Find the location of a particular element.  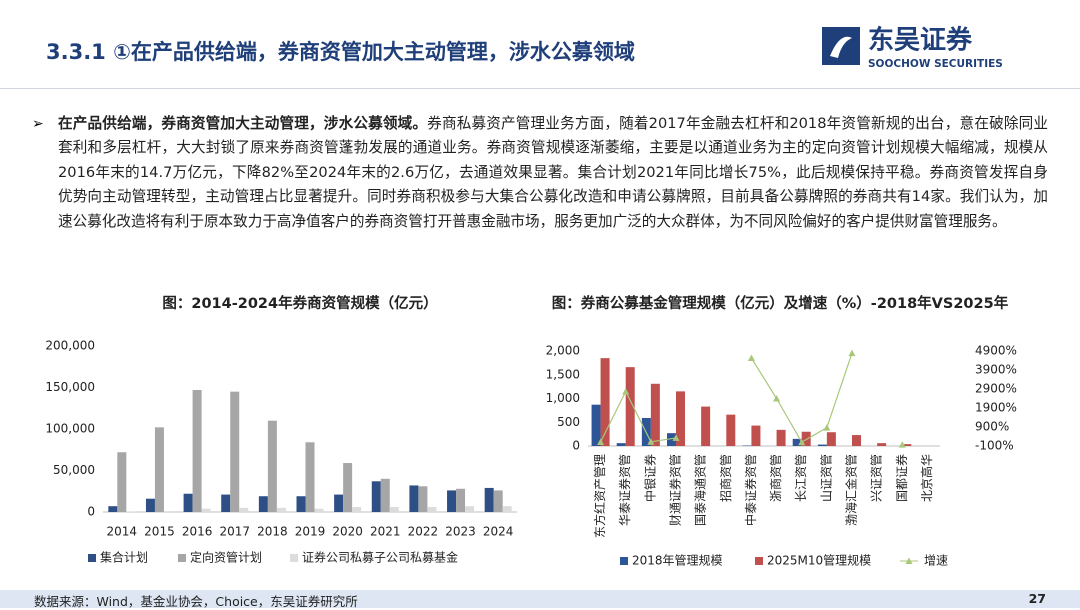

legend-label: 2025M10管理规模 is located at coordinates (819, 560).